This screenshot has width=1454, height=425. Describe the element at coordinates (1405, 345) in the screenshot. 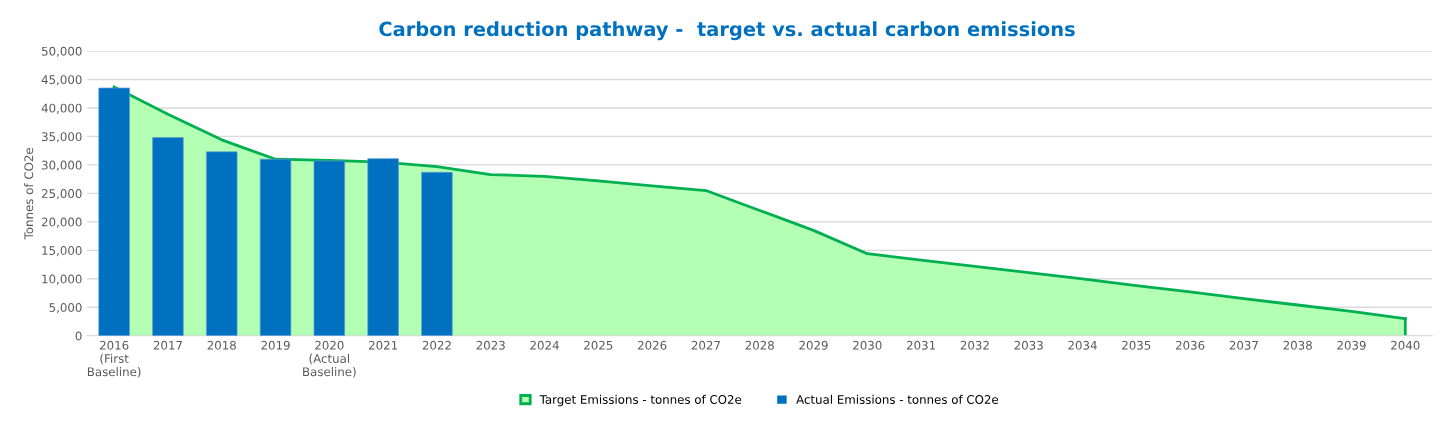

I see `x-tick-label: 2040` at that location.